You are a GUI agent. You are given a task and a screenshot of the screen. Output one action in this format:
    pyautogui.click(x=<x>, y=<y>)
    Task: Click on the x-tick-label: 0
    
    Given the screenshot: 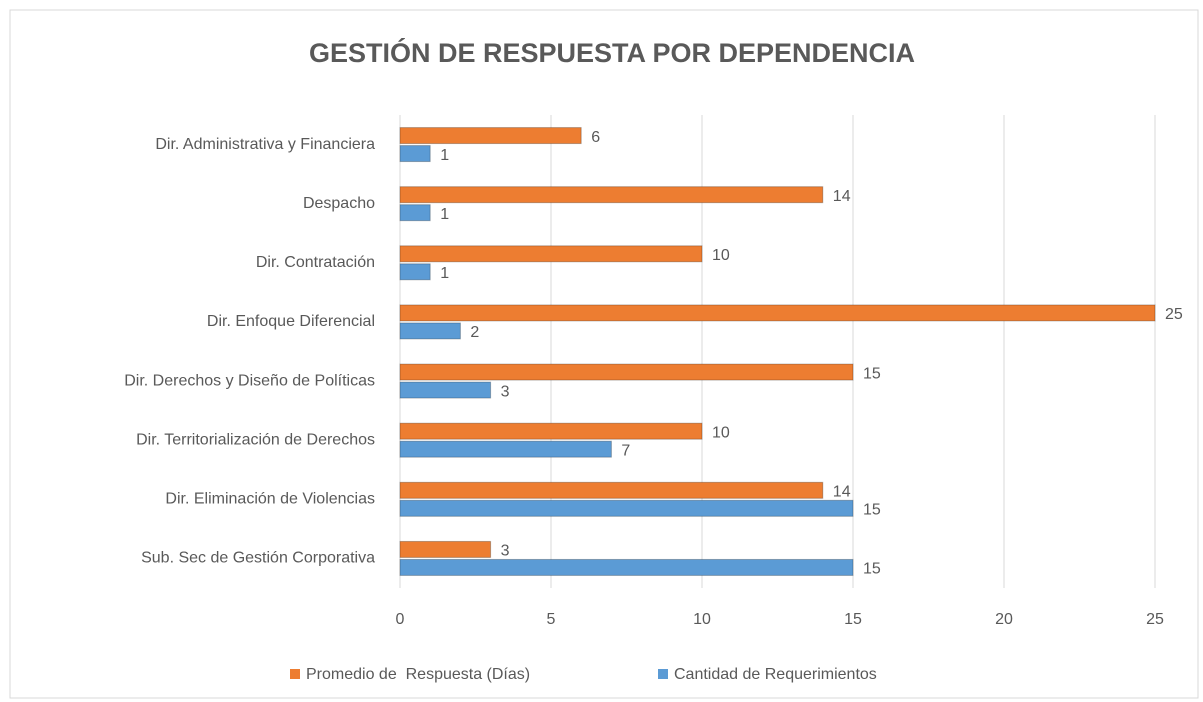 What is the action you would take?
    pyautogui.click(x=400, y=619)
    